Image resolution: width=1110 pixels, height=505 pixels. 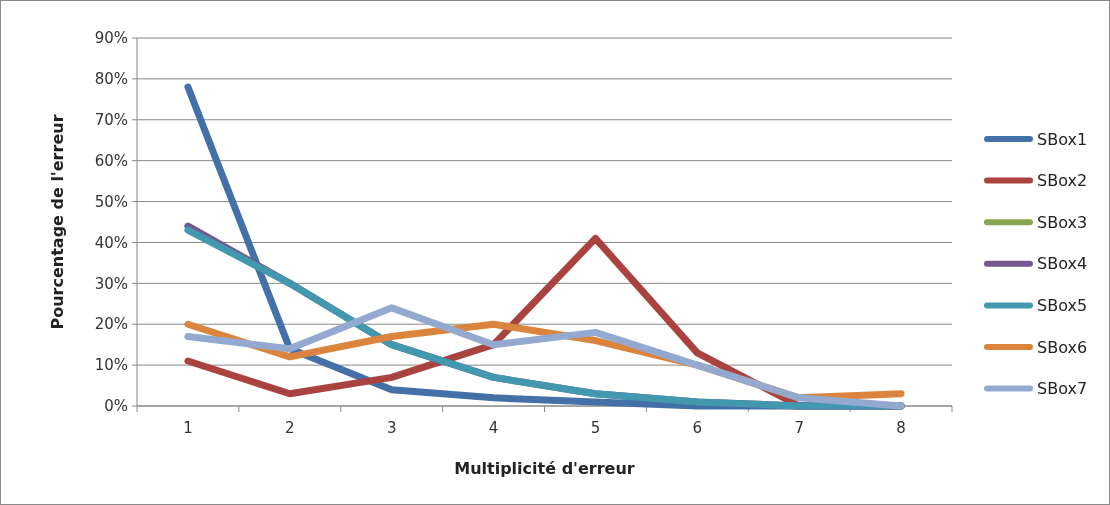 What do you see at coordinates (1062, 389) in the screenshot?
I see `legend-label: SBox7` at bounding box center [1062, 389].